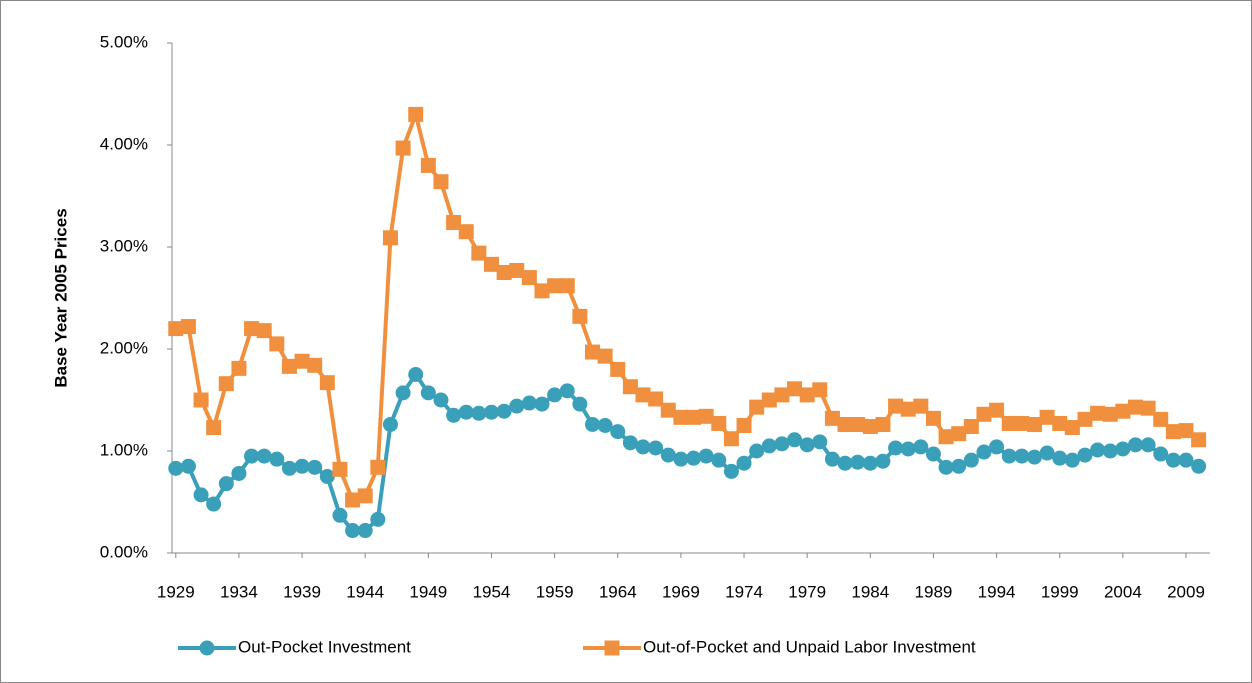  What do you see at coordinates (807, 591) in the screenshot?
I see `x-tick-label: 1979` at bounding box center [807, 591].